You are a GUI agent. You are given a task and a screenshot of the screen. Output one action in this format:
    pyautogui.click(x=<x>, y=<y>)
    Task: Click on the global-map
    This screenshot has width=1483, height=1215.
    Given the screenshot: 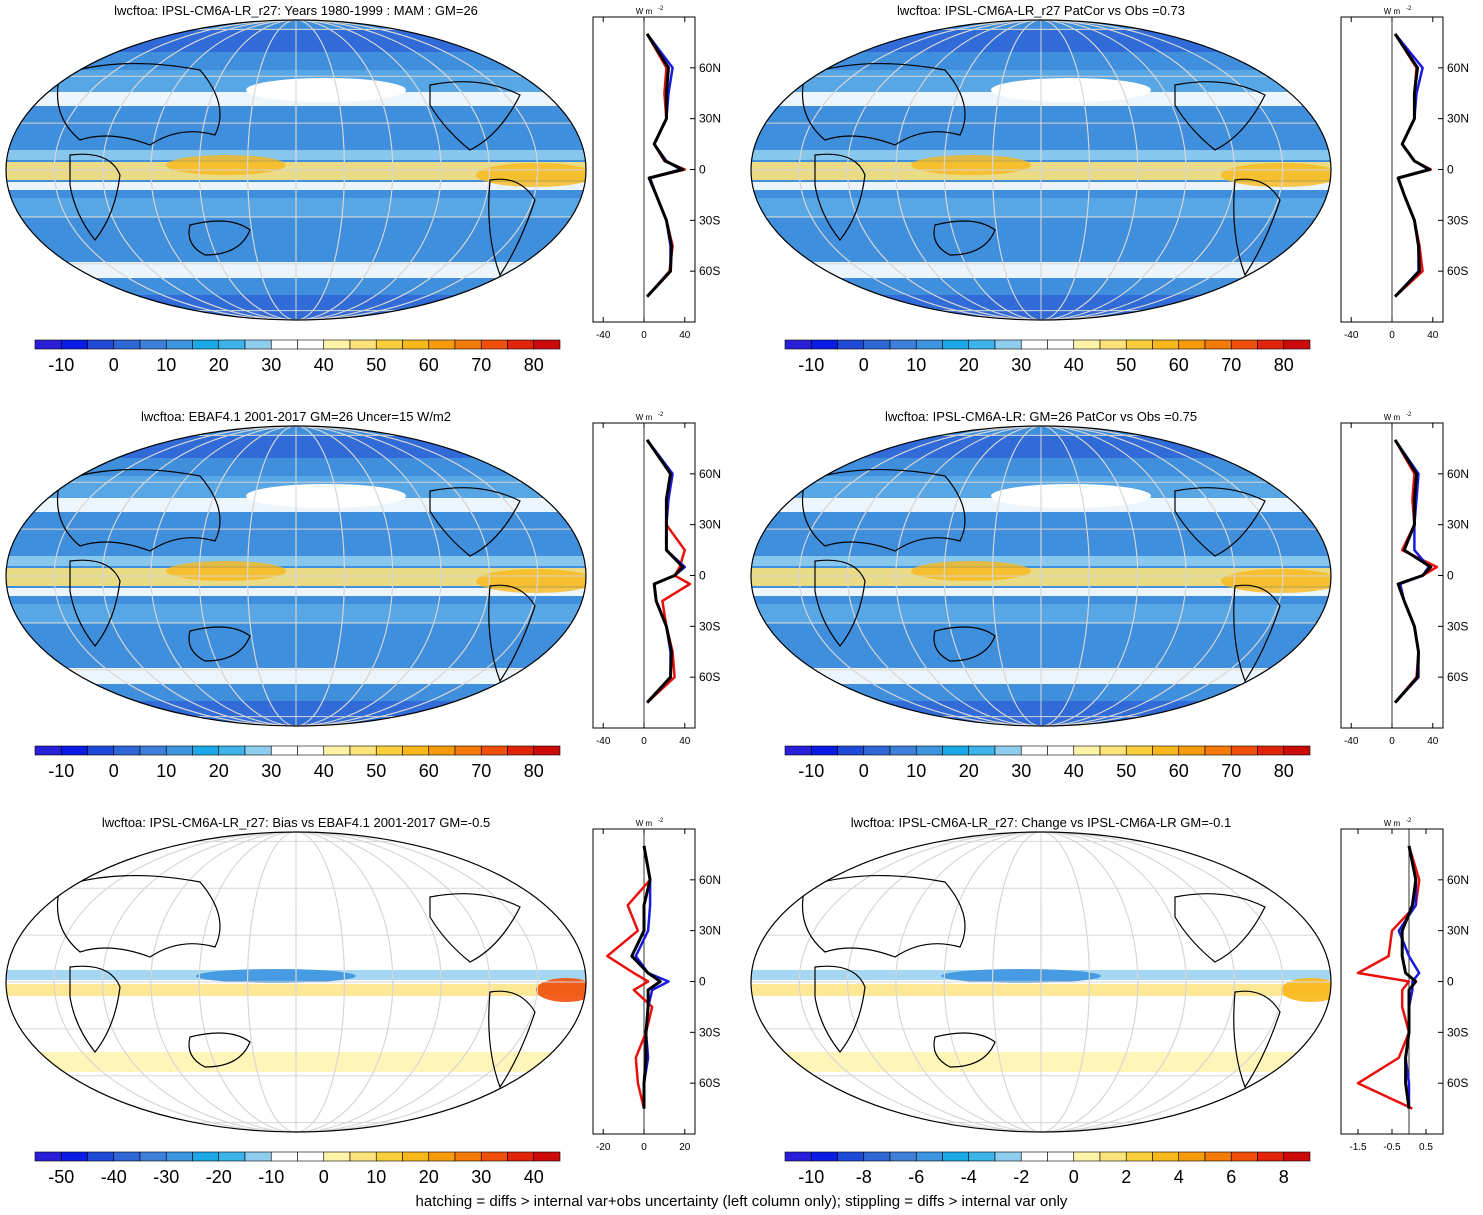 What is the action you would take?
    pyautogui.click(x=1041, y=576)
    